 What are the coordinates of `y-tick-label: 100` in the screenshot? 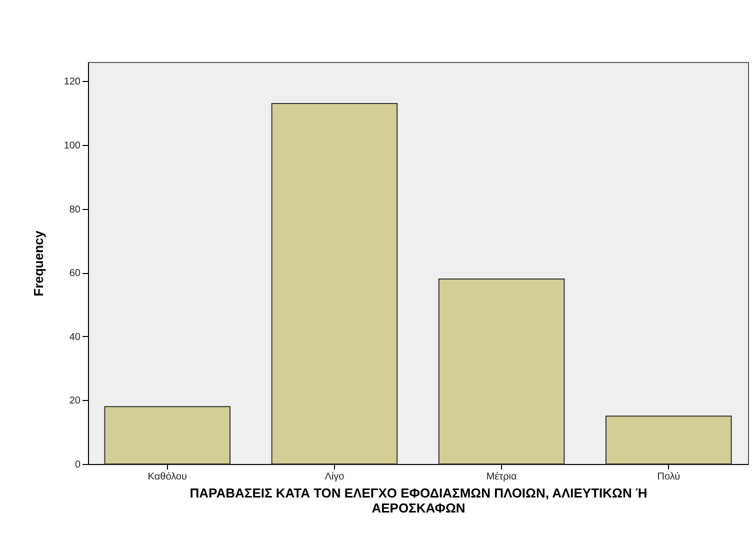 It's located at (72, 146).